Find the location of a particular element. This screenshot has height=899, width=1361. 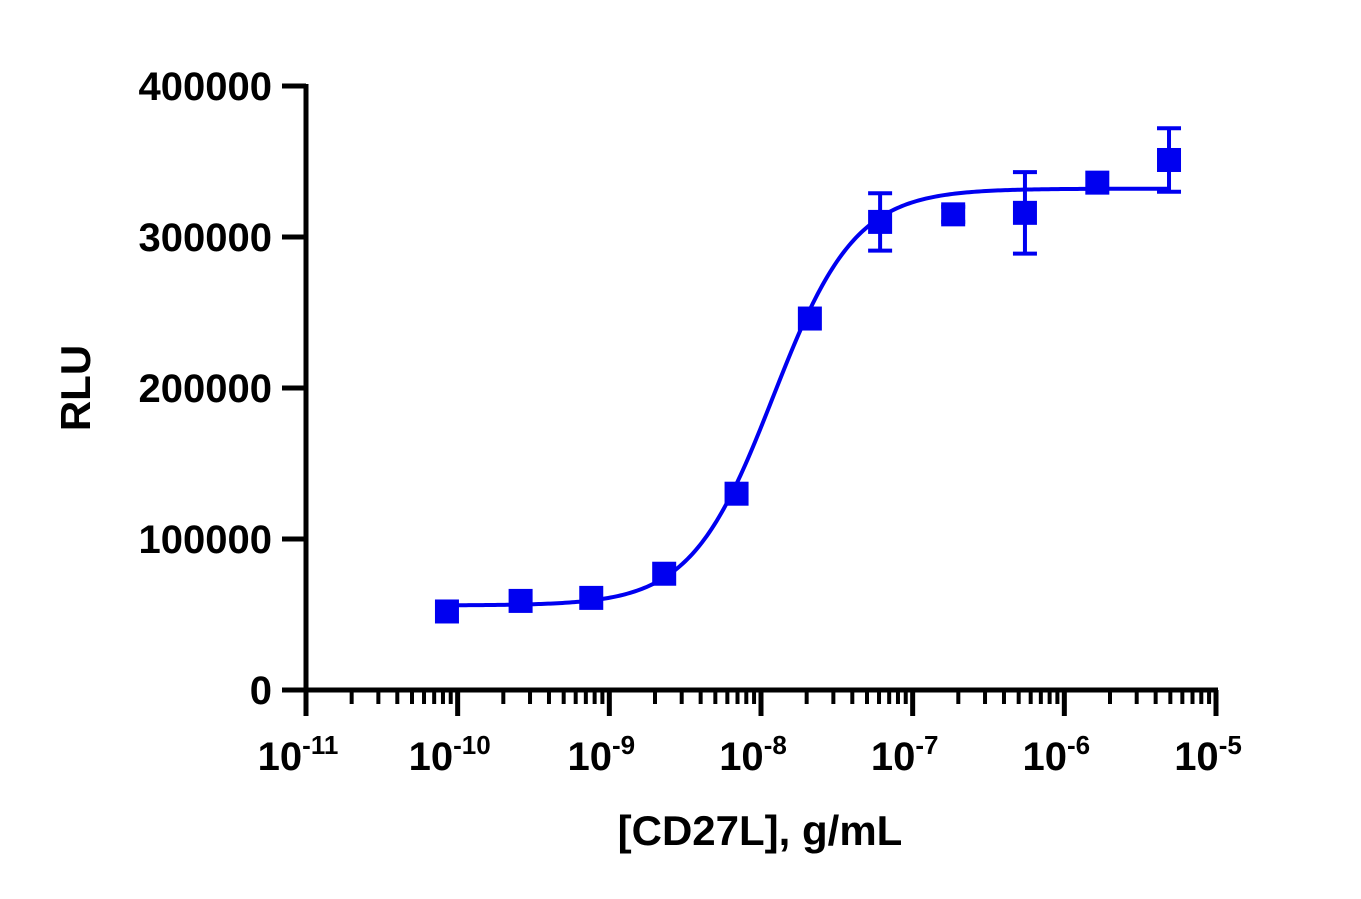

x-tick-label: 10⁻⁷ is located at coordinates (905, 754).